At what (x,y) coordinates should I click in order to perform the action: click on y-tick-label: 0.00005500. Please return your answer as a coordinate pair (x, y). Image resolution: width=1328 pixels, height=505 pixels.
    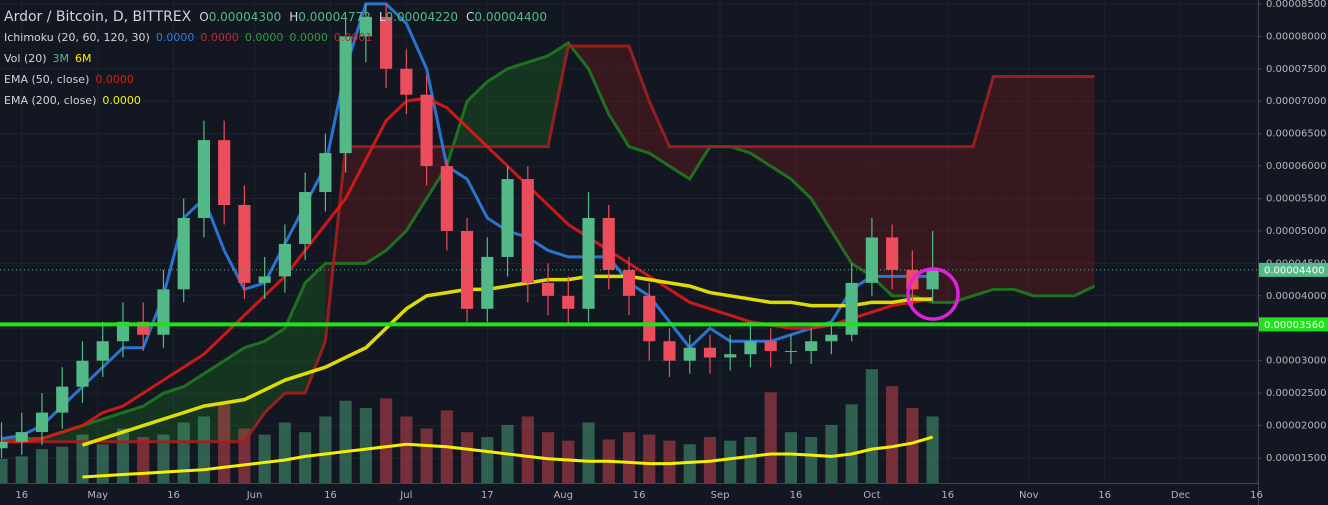
    Looking at the image, I should click on (1296, 199).